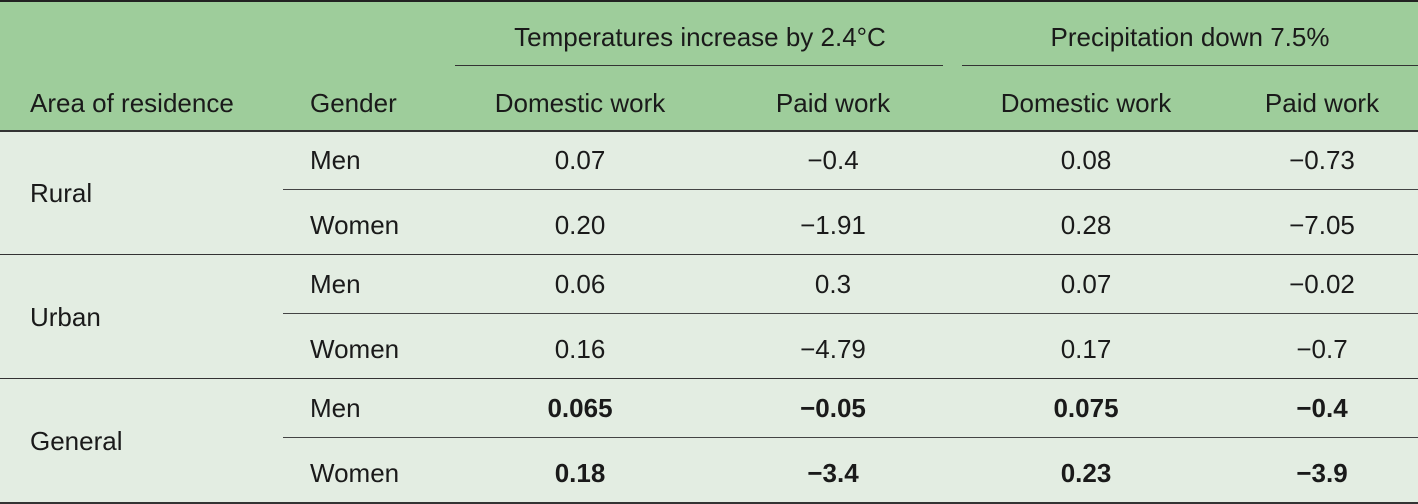 The height and width of the screenshot is (504, 1418). I want to click on cell-value: 0.16, so click(580, 349).